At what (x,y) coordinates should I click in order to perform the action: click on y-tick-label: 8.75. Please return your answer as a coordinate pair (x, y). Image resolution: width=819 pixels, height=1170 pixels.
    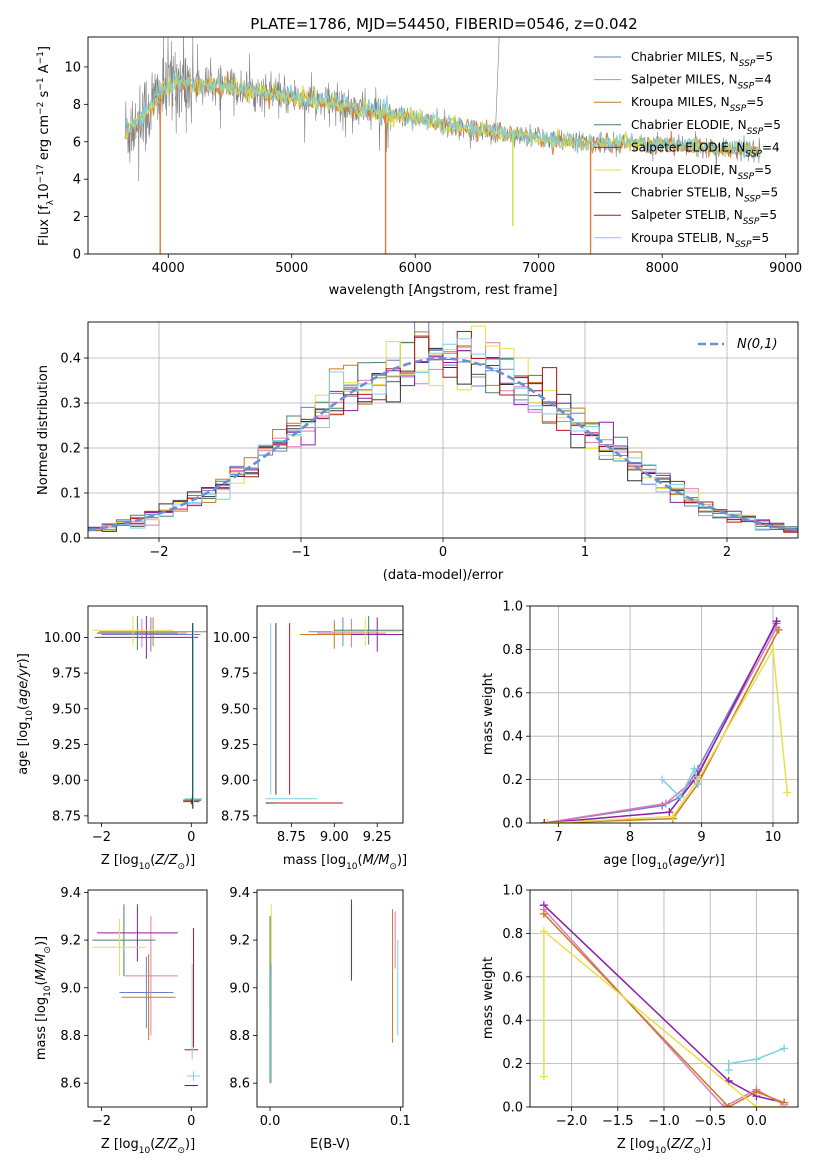
    Looking at the image, I should click on (66, 816).